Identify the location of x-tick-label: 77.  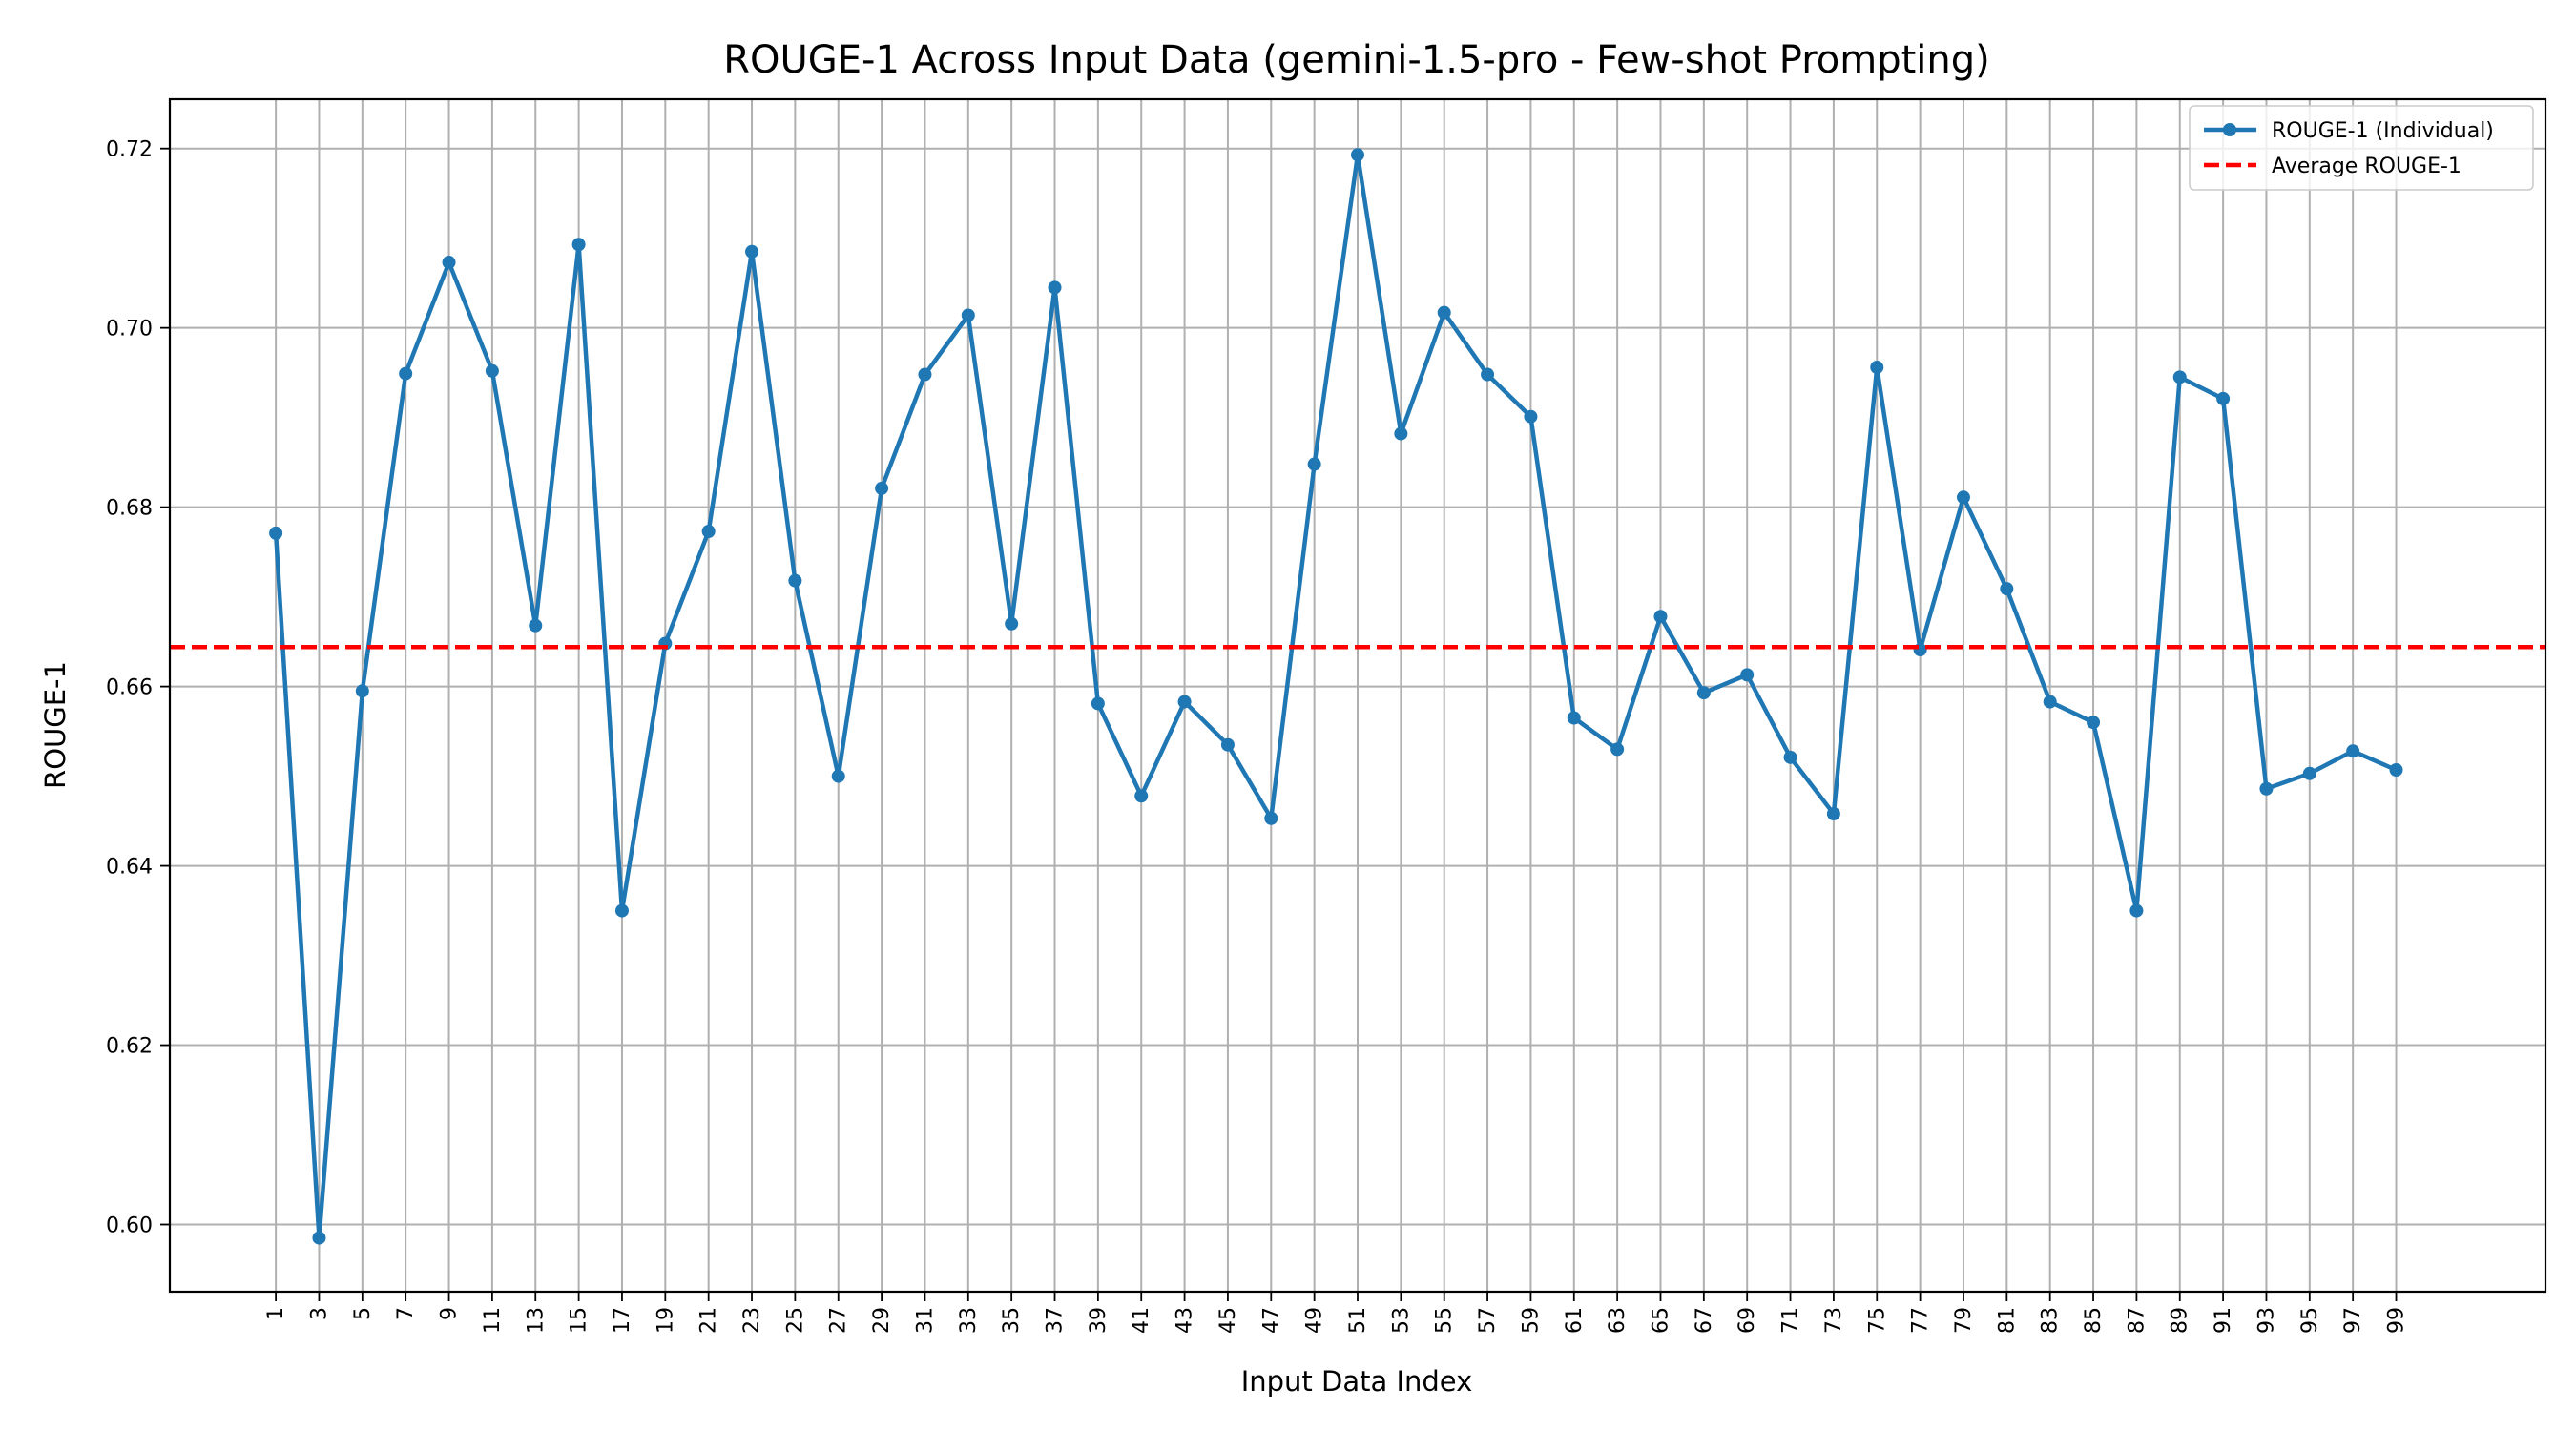
(1921, 1320).